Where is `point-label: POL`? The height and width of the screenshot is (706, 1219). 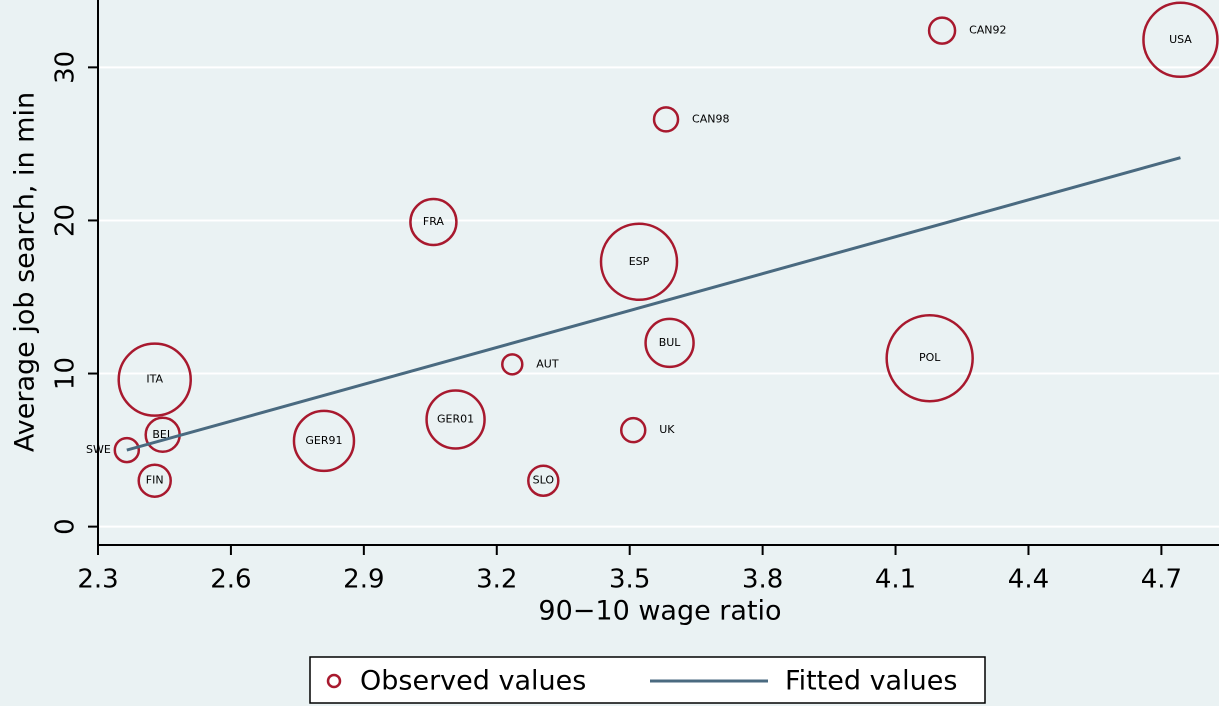
point-label: POL is located at coordinates (930, 357).